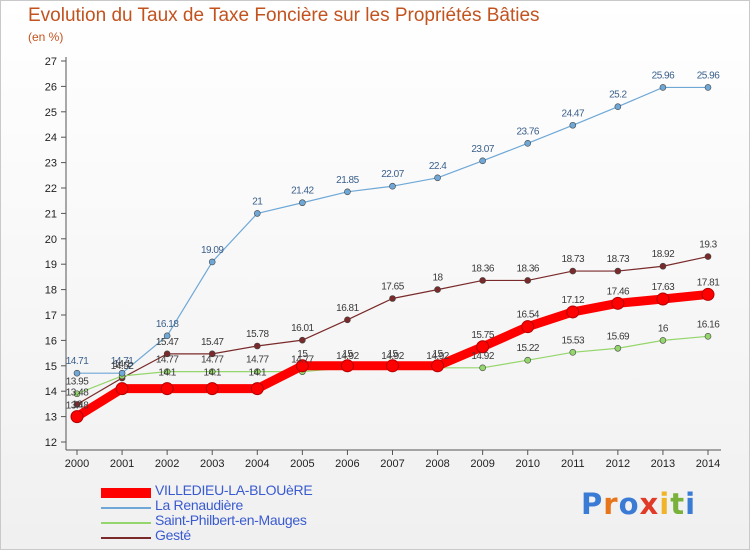 This screenshot has height=550, width=750. Describe the element at coordinates (257, 334) in the screenshot. I see `data-label: 15.78` at that location.